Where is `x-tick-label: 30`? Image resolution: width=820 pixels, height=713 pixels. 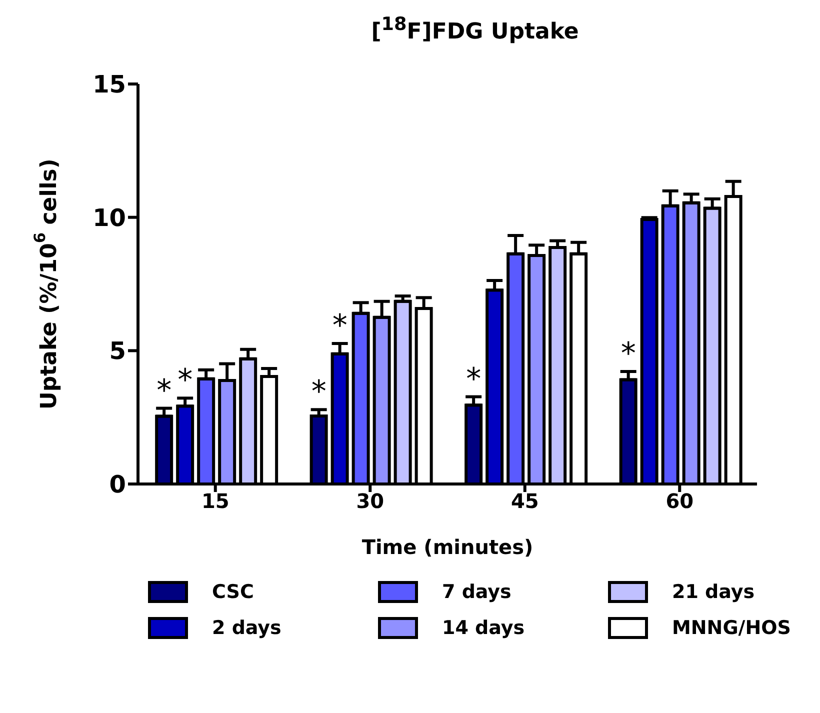
x-tick-label: 30 is located at coordinates (370, 501).